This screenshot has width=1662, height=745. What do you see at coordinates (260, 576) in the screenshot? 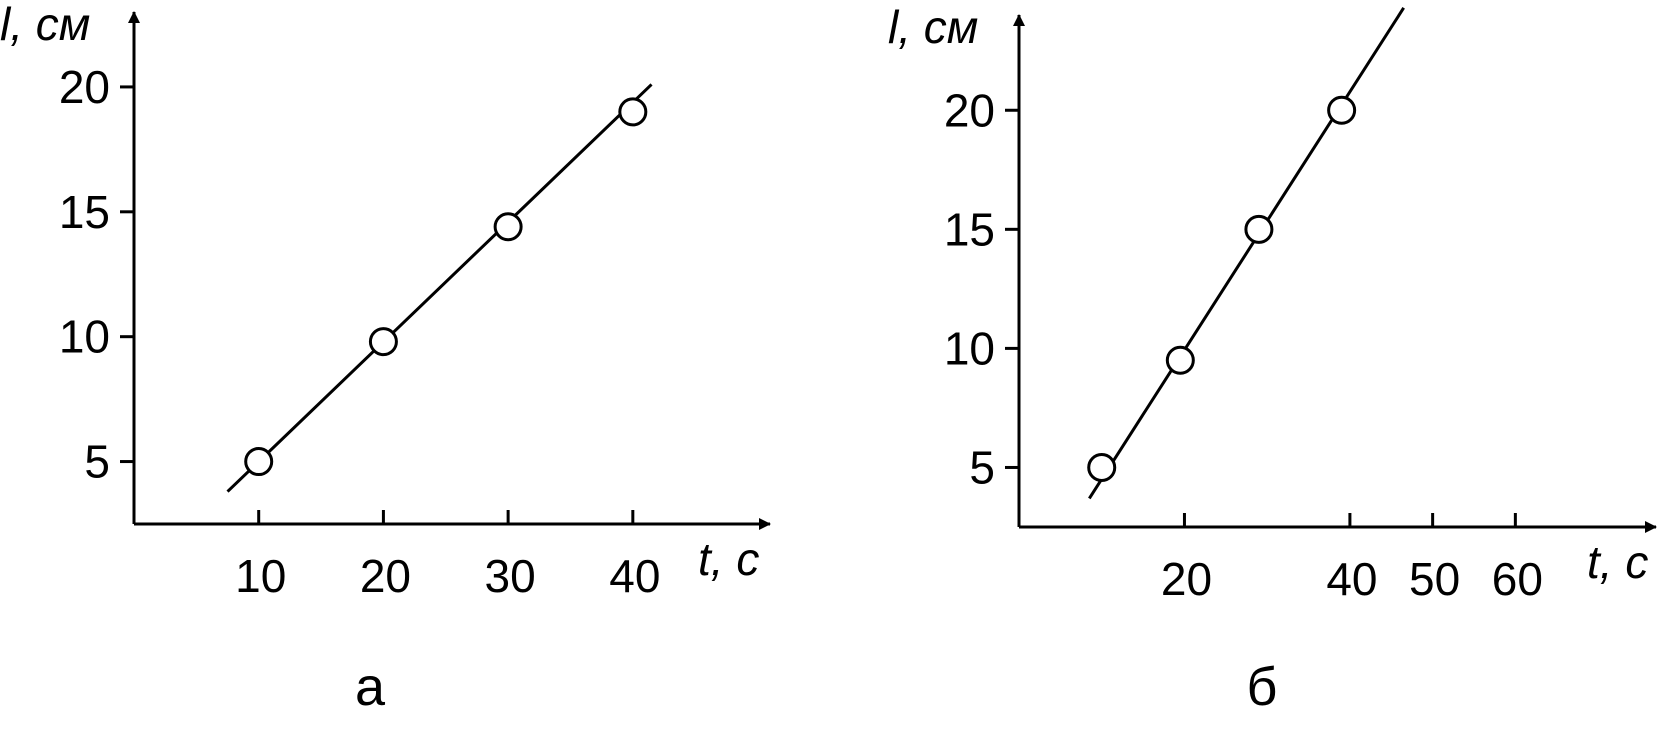
I see `x-tick-label: 10` at bounding box center [260, 576].